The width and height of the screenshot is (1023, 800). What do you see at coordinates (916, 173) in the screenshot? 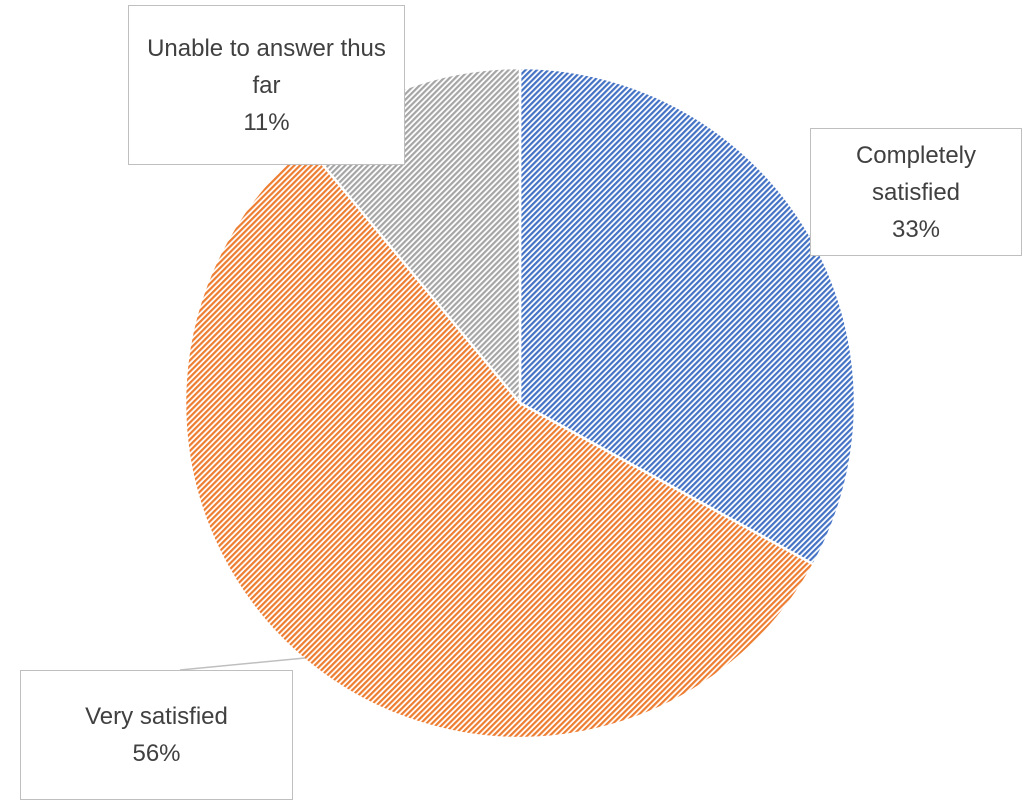
I see `category-label: Completely satisfied` at bounding box center [916, 173].